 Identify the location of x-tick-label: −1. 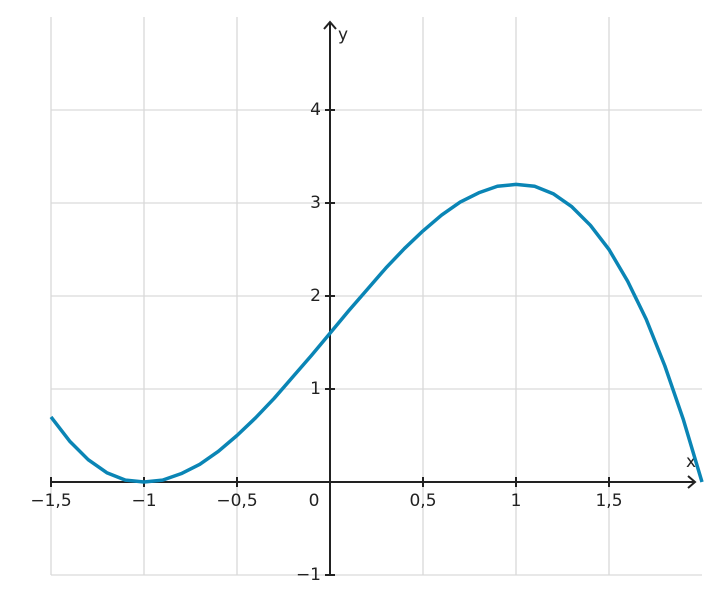
(143, 501).